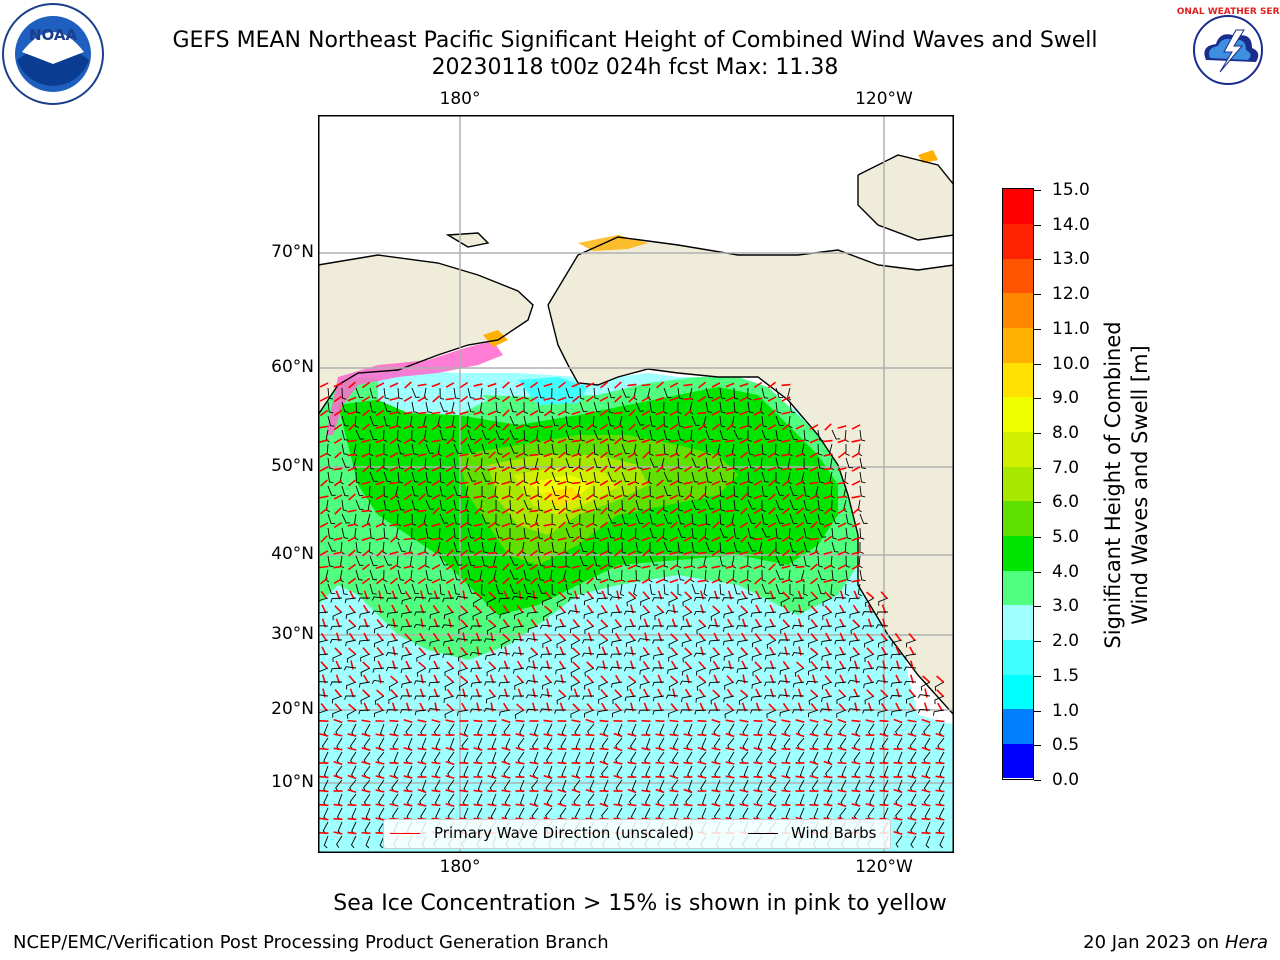 Image resolution: width=1280 pixels, height=960 pixels. I want to click on colorbar-tick-label: 0.5, so click(1066, 745).